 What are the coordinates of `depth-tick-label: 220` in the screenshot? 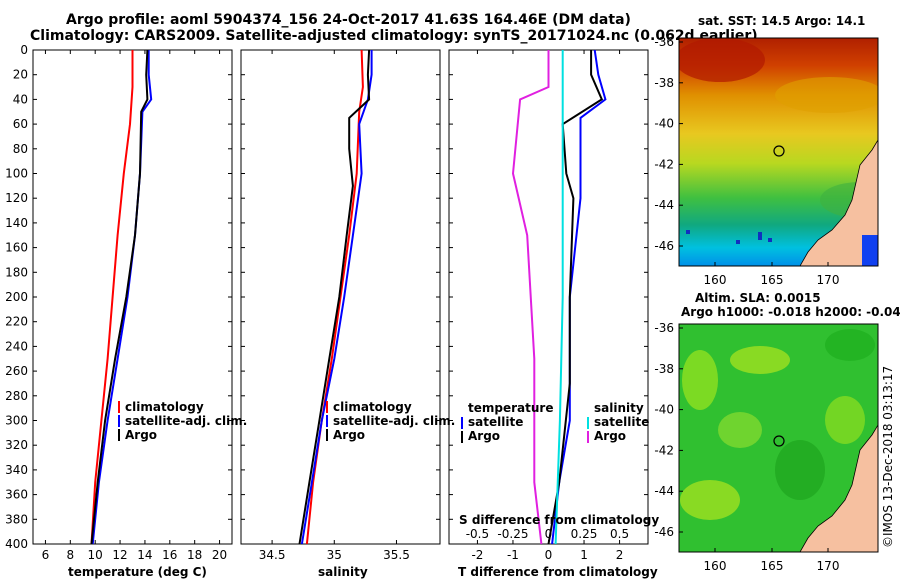 It's located at (16, 322).